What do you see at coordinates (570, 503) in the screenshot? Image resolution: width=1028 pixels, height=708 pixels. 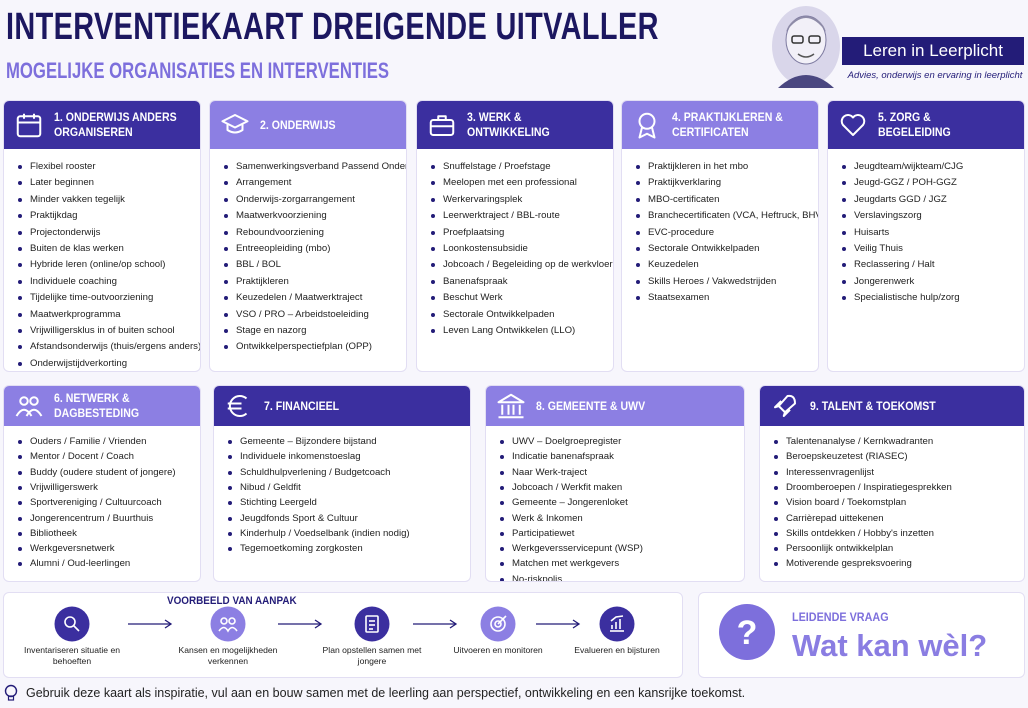 I see `card-item: Gemeente – Jongerenloket` at bounding box center [570, 503].